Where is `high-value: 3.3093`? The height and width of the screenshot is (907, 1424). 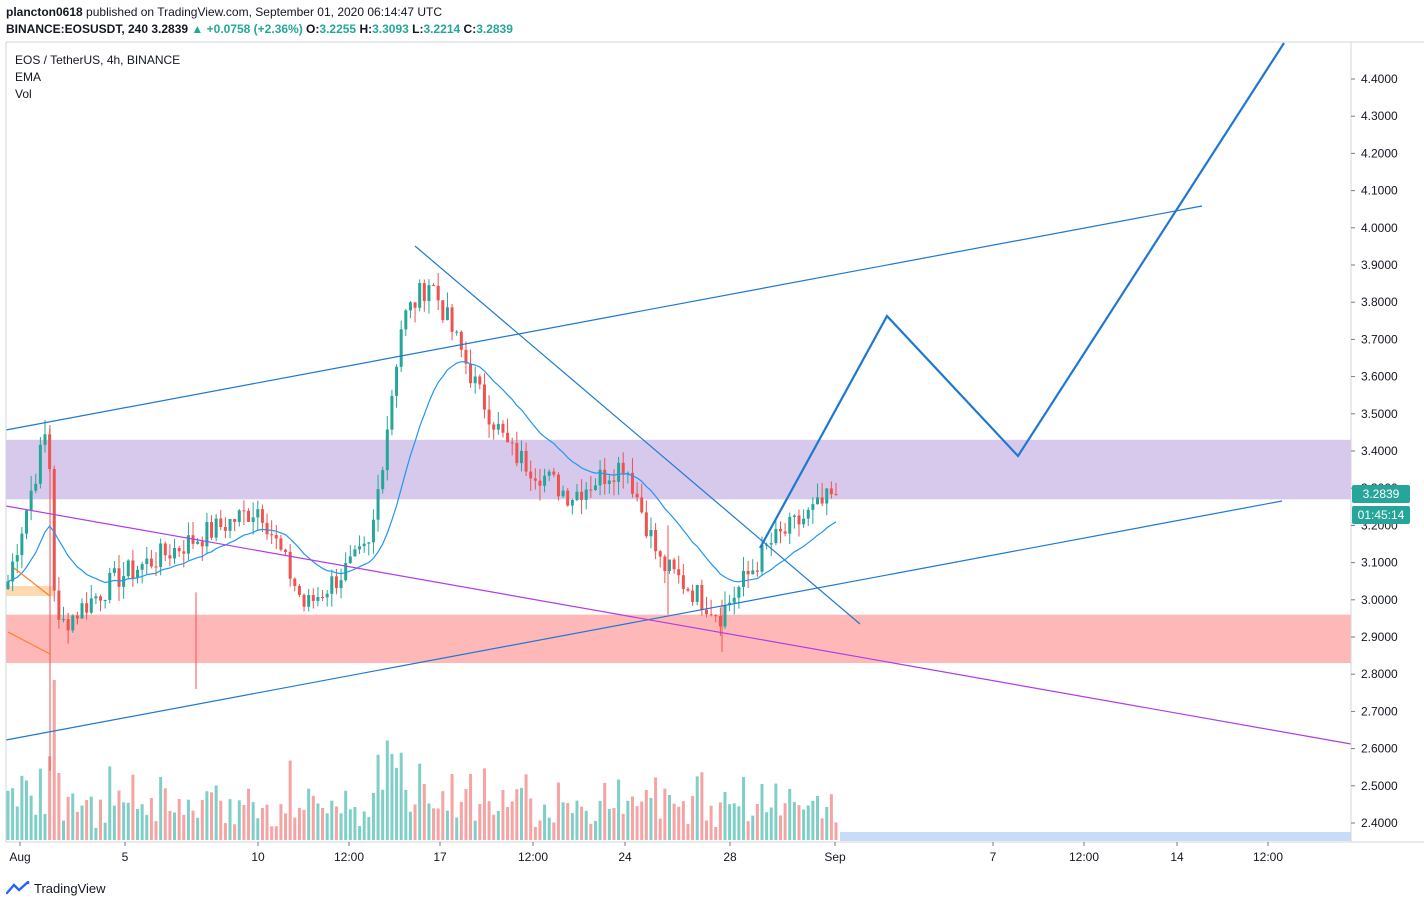 high-value: 3.3093 is located at coordinates (390, 29).